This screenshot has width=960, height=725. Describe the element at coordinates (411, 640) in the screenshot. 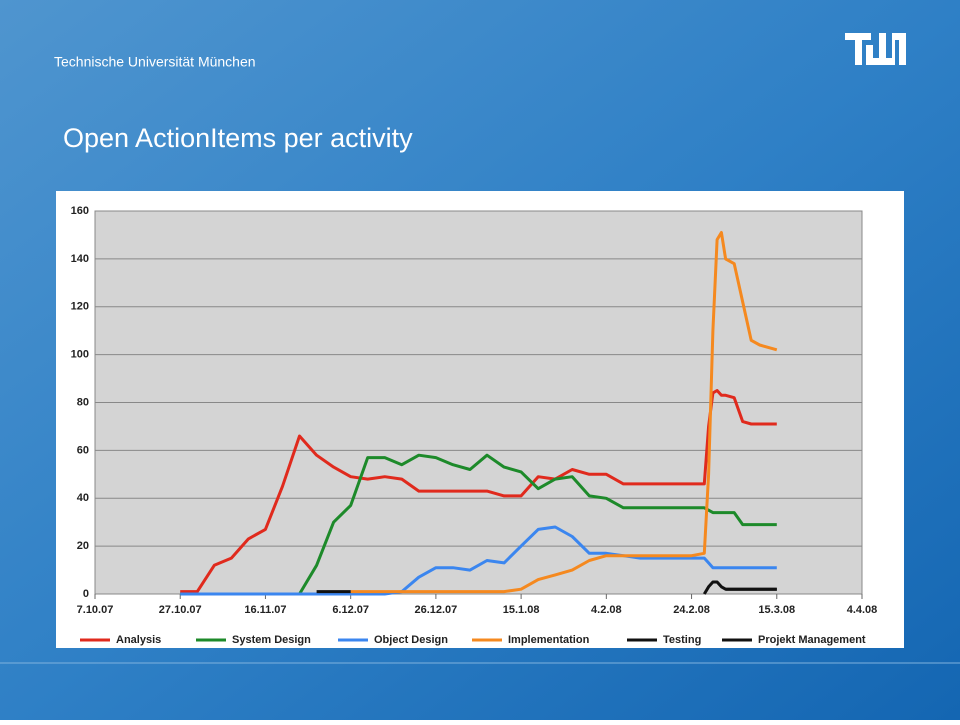

I see `legend-label: Object Design` at that location.